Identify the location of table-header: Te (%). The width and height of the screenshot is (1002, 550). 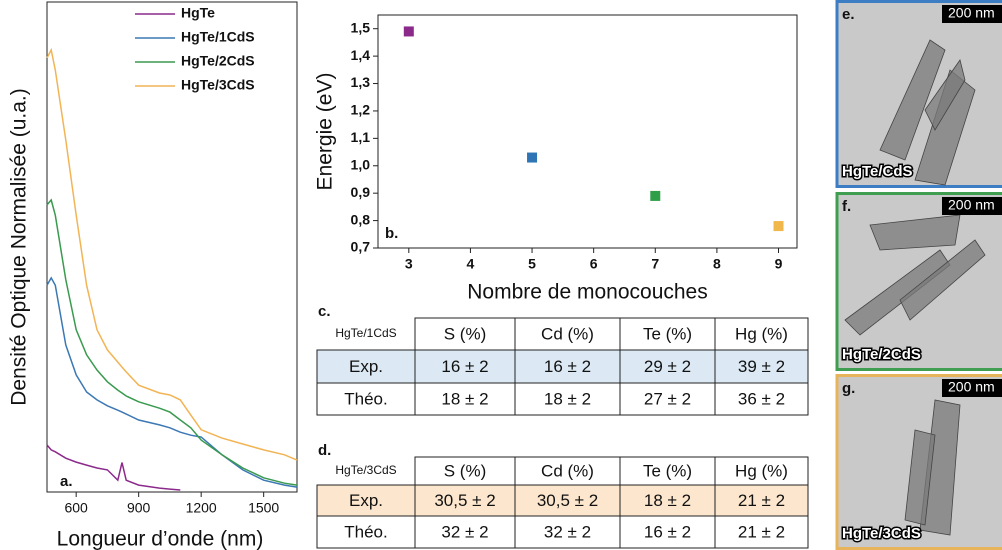
(667, 333).